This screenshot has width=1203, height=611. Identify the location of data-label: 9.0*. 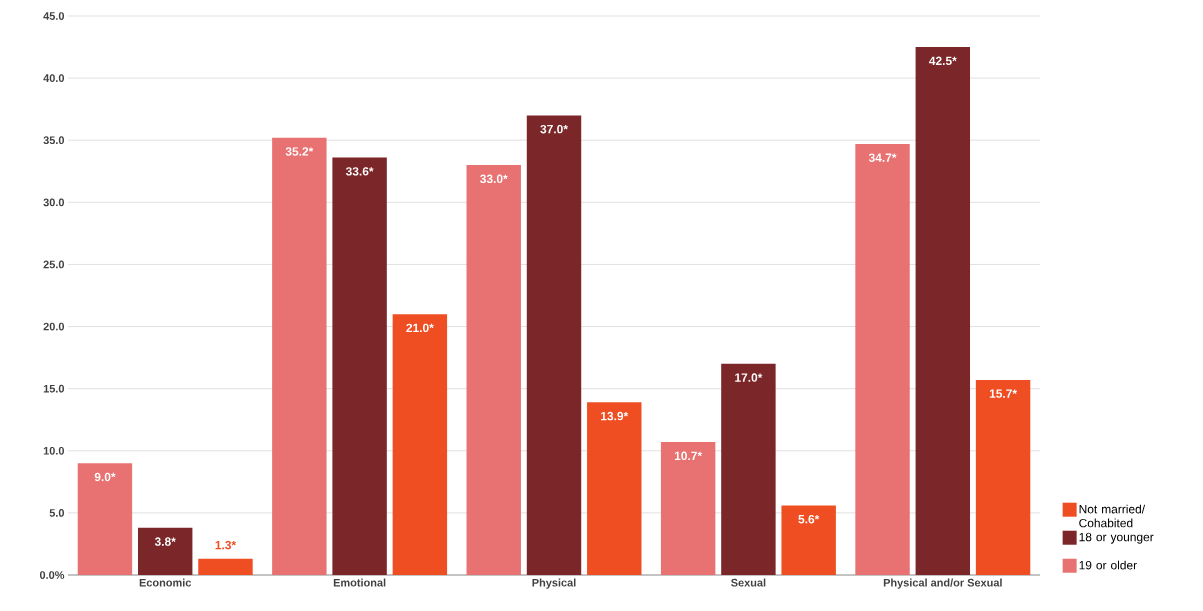
(105, 477).